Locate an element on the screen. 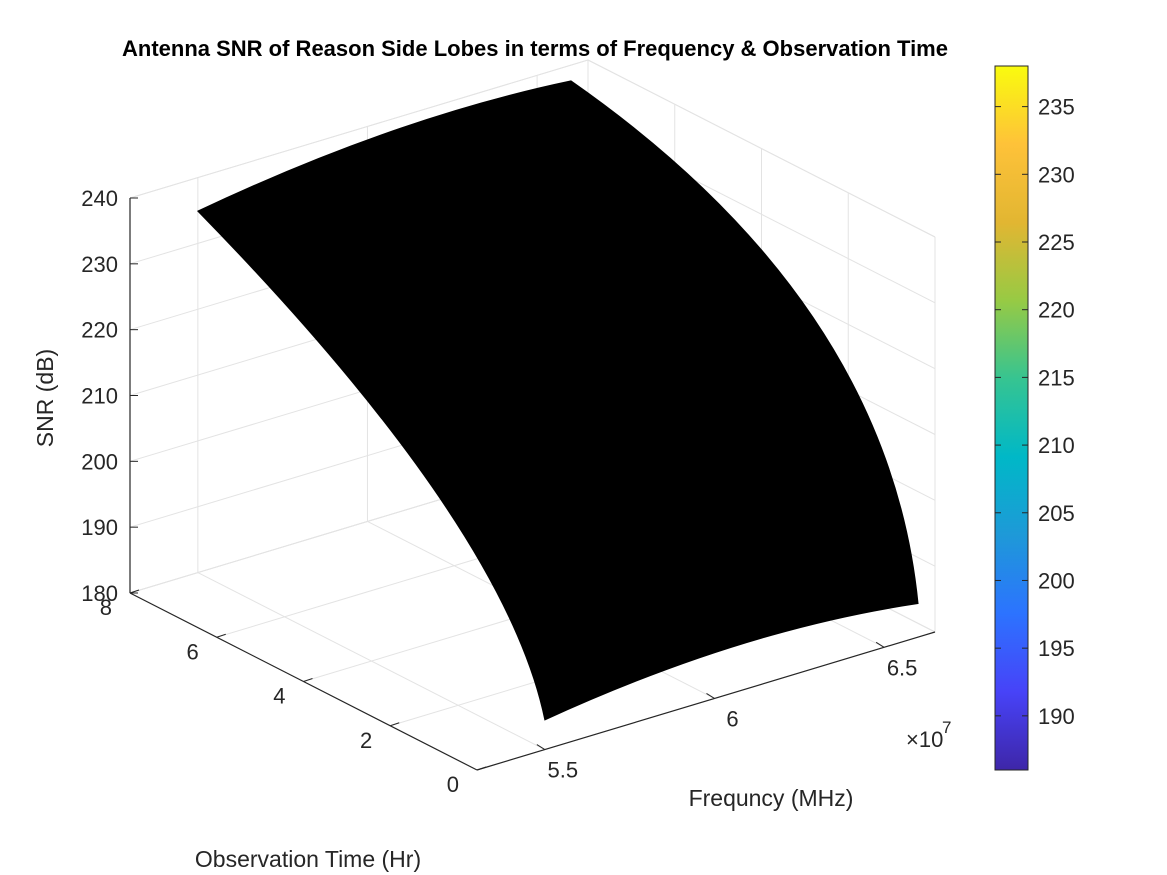 The height and width of the screenshot is (875, 1167). colorbar-tick-label: 210 is located at coordinates (1056, 445).